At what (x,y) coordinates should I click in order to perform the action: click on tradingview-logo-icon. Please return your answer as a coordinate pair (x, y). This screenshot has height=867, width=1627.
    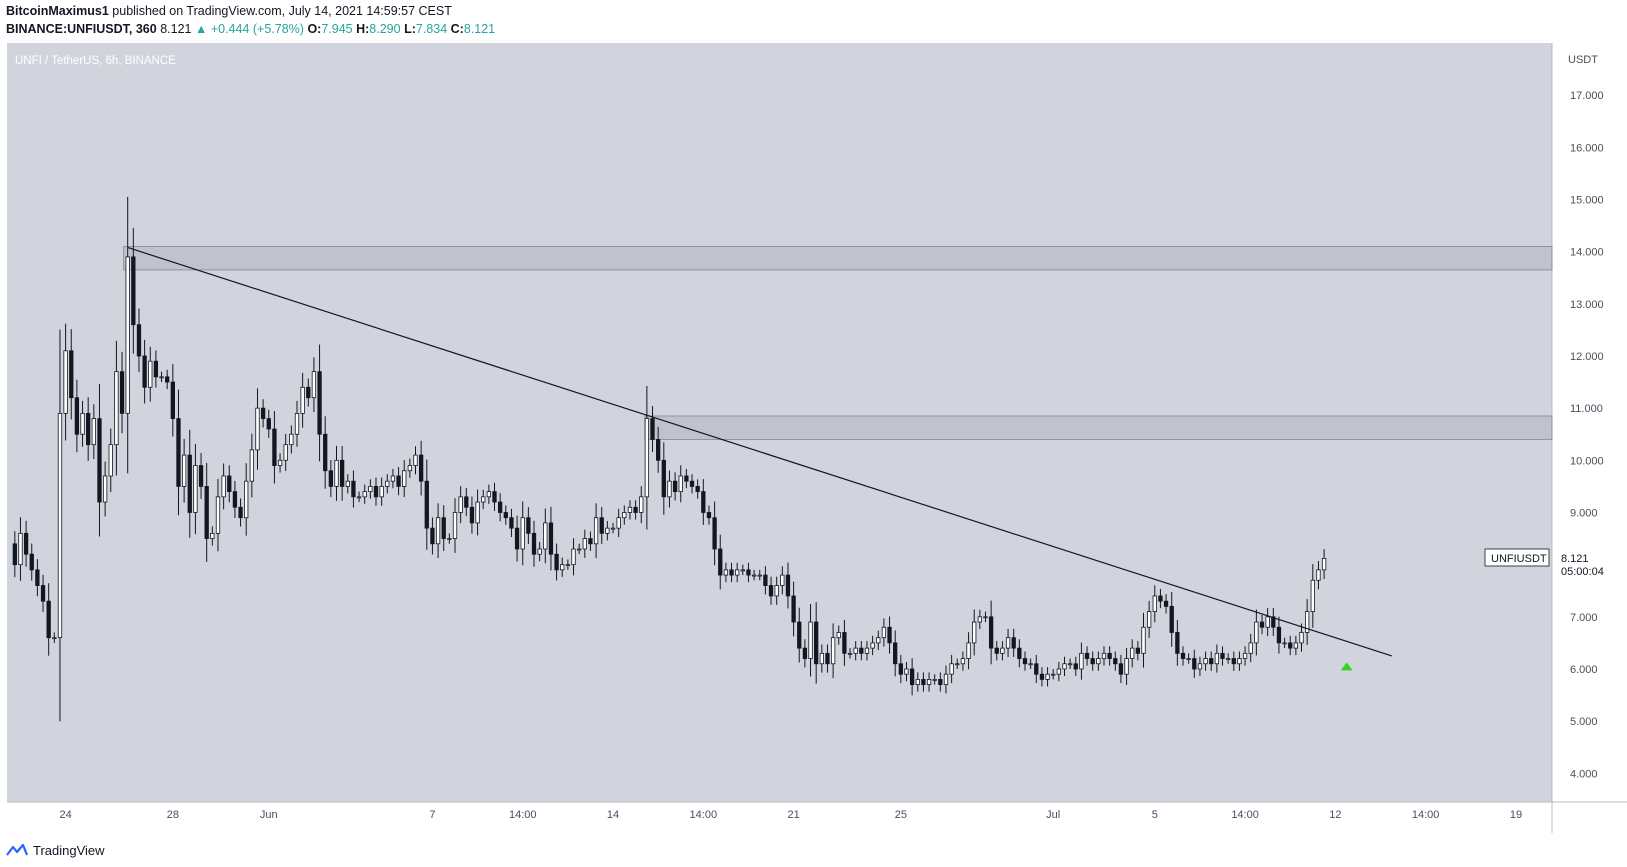
    Looking at the image, I should click on (17, 850).